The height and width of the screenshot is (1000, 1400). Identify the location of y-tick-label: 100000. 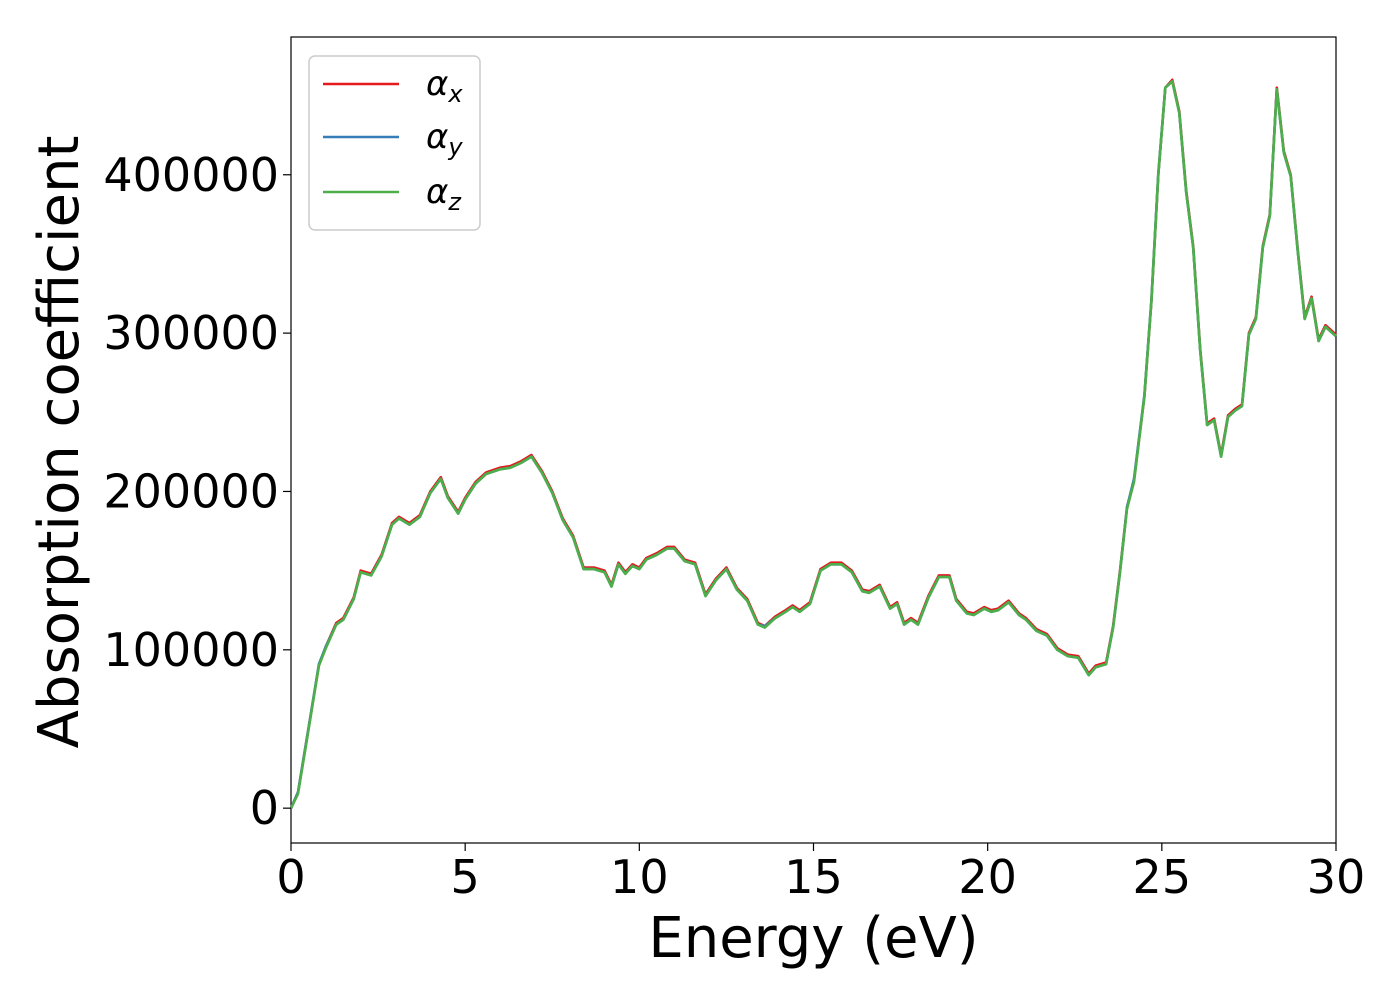
(191, 650).